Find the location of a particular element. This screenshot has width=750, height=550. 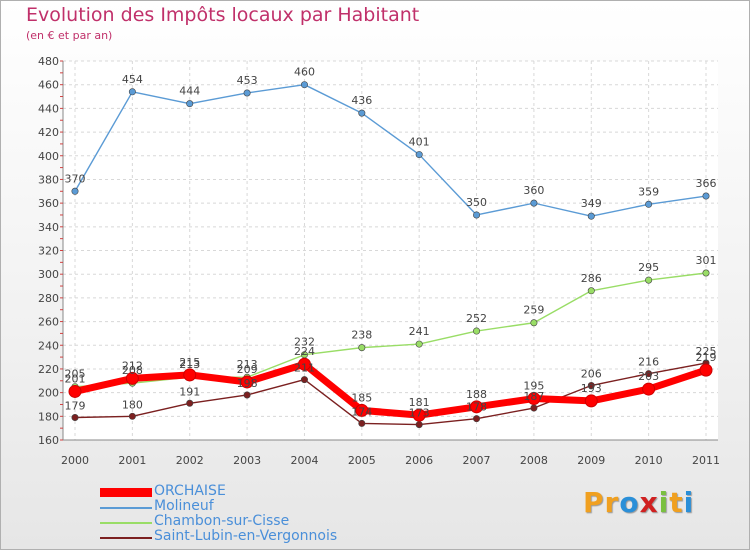

data-label: 360 is located at coordinates (533, 190).